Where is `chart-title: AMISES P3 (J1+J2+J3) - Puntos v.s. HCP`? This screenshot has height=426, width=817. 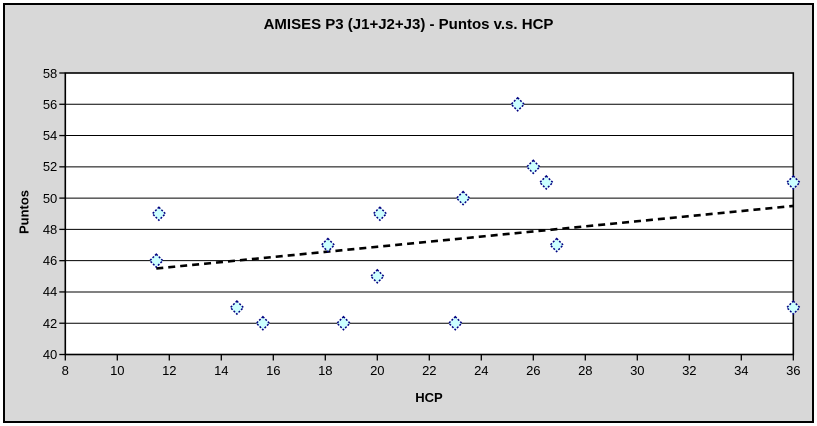 chart-title: AMISES P3 (J1+J2+J3) - Puntos v.s. HCP is located at coordinates (408, 24).